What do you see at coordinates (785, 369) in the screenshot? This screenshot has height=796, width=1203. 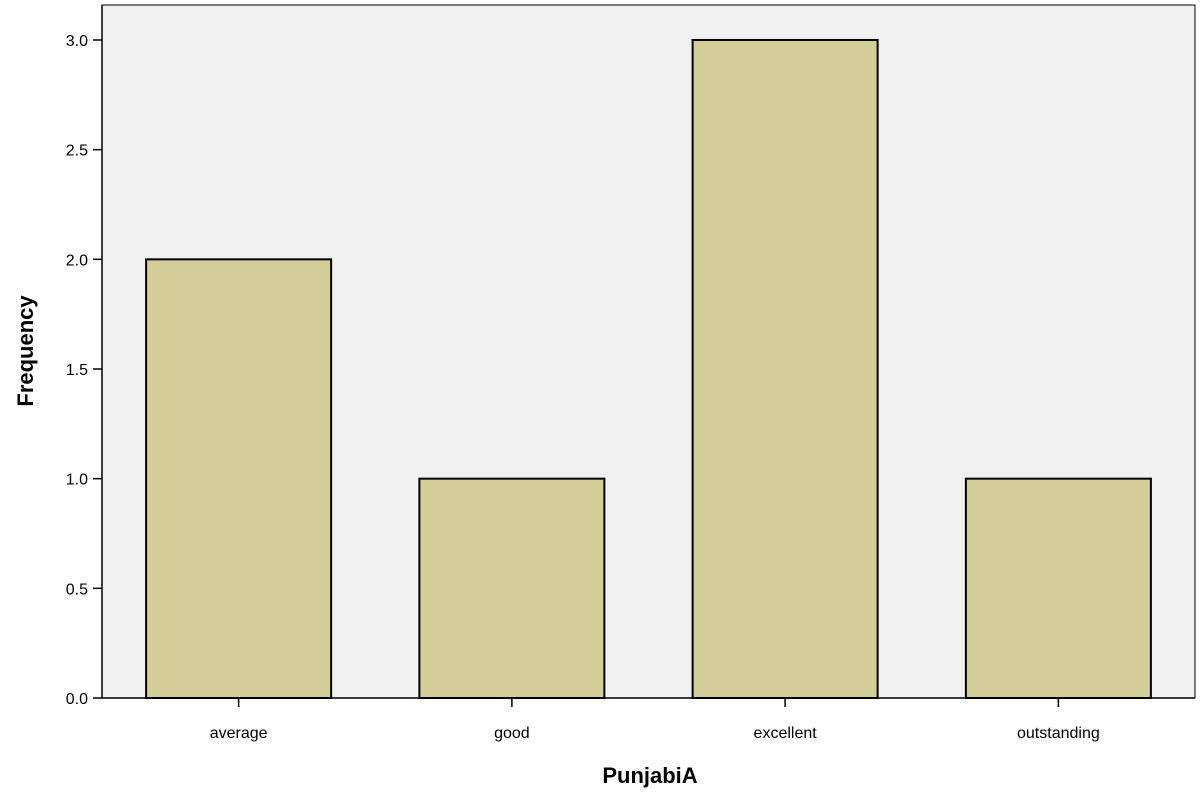 I see `bar-excellent` at bounding box center [785, 369].